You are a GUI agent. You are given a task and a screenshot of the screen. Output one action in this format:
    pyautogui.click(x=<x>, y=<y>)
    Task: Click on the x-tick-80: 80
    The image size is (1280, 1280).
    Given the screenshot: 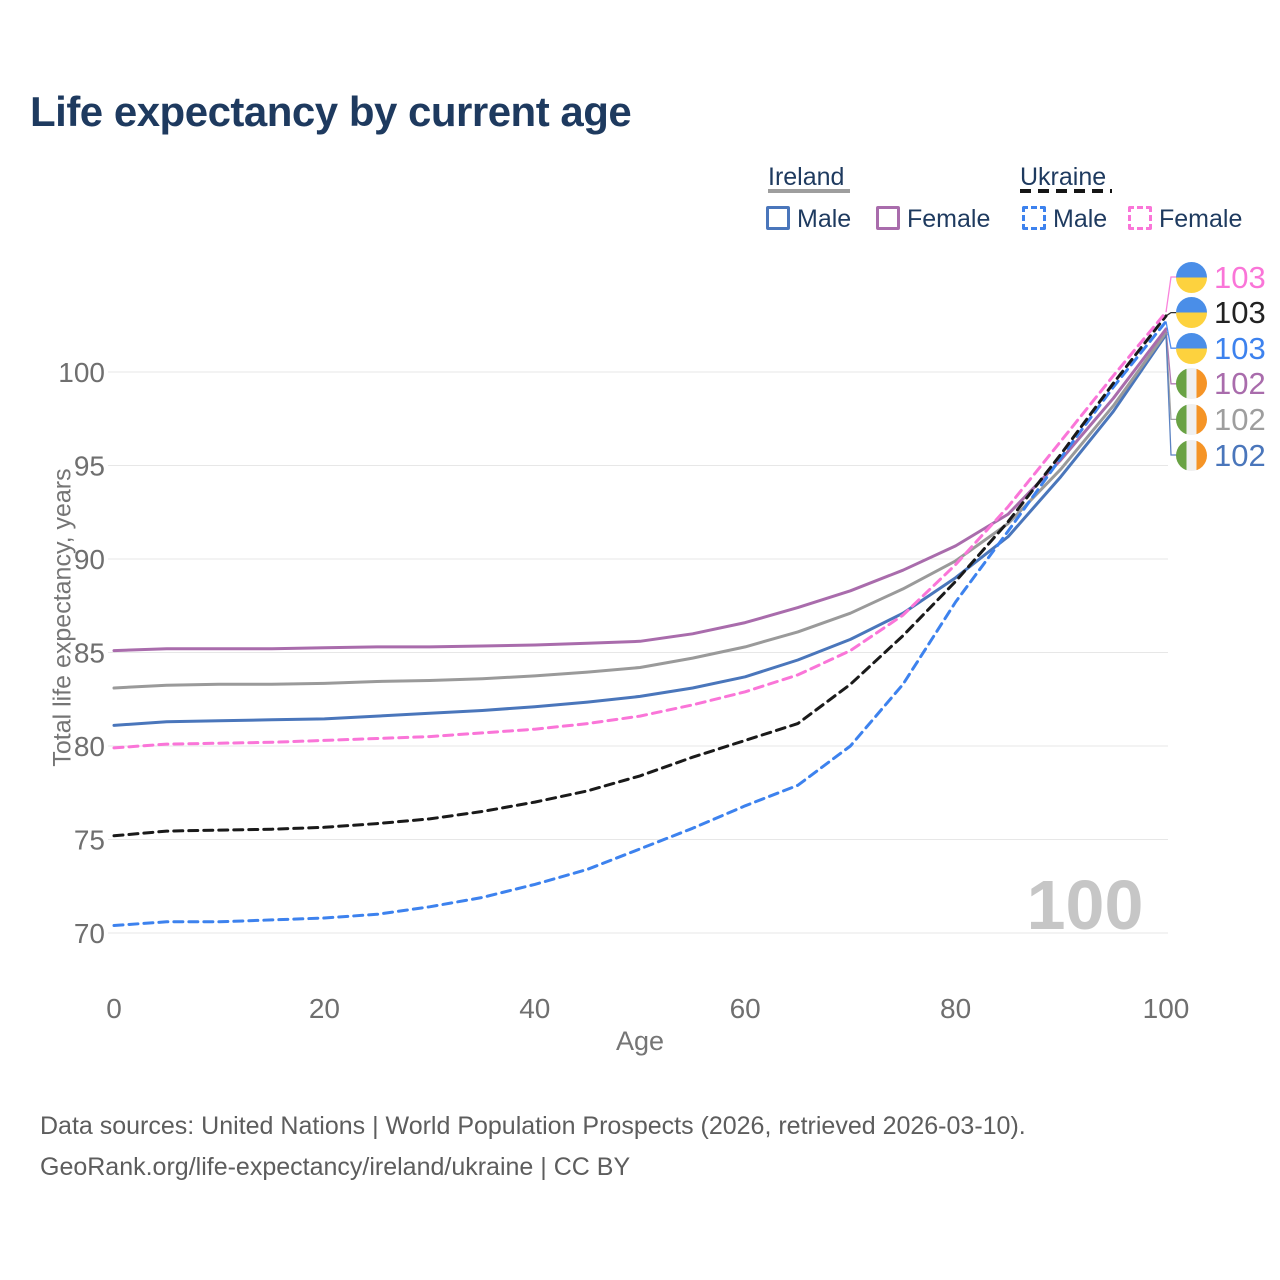 What is the action you would take?
    pyautogui.click(x=955, y=1008)
    